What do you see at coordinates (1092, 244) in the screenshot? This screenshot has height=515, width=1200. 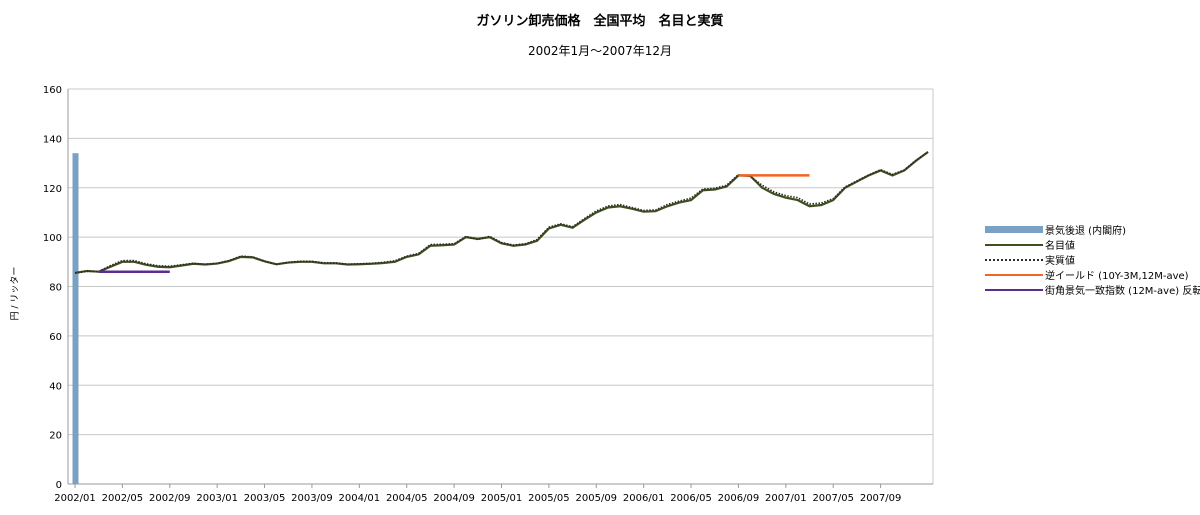 I see `legend-item-nominal: 名目値` at bounding box center [1092, 244].